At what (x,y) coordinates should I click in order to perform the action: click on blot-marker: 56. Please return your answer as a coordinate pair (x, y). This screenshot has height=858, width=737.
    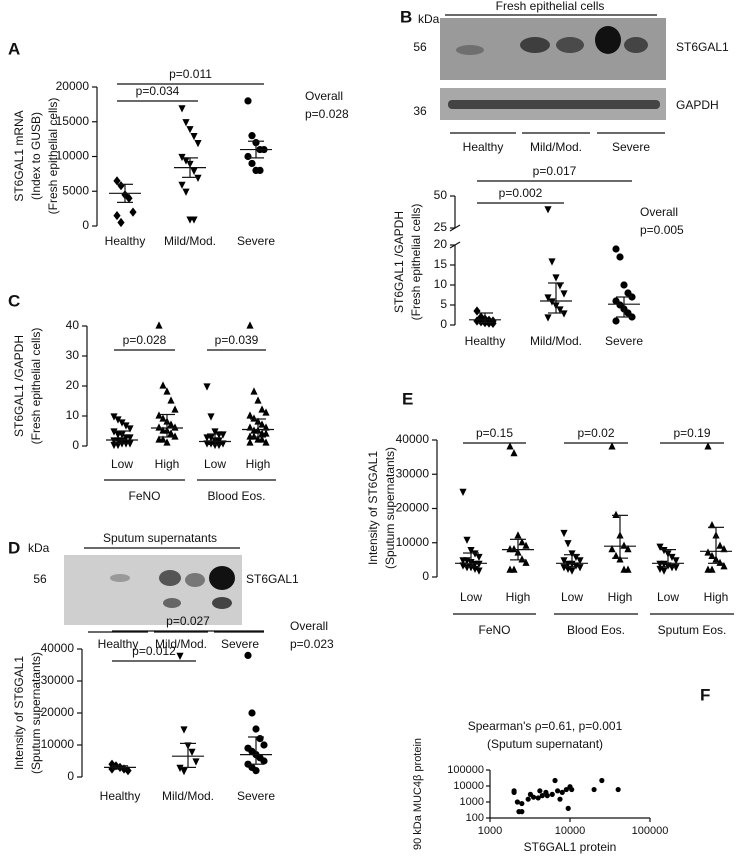
    Looking at the image, I should click on (40, 579).